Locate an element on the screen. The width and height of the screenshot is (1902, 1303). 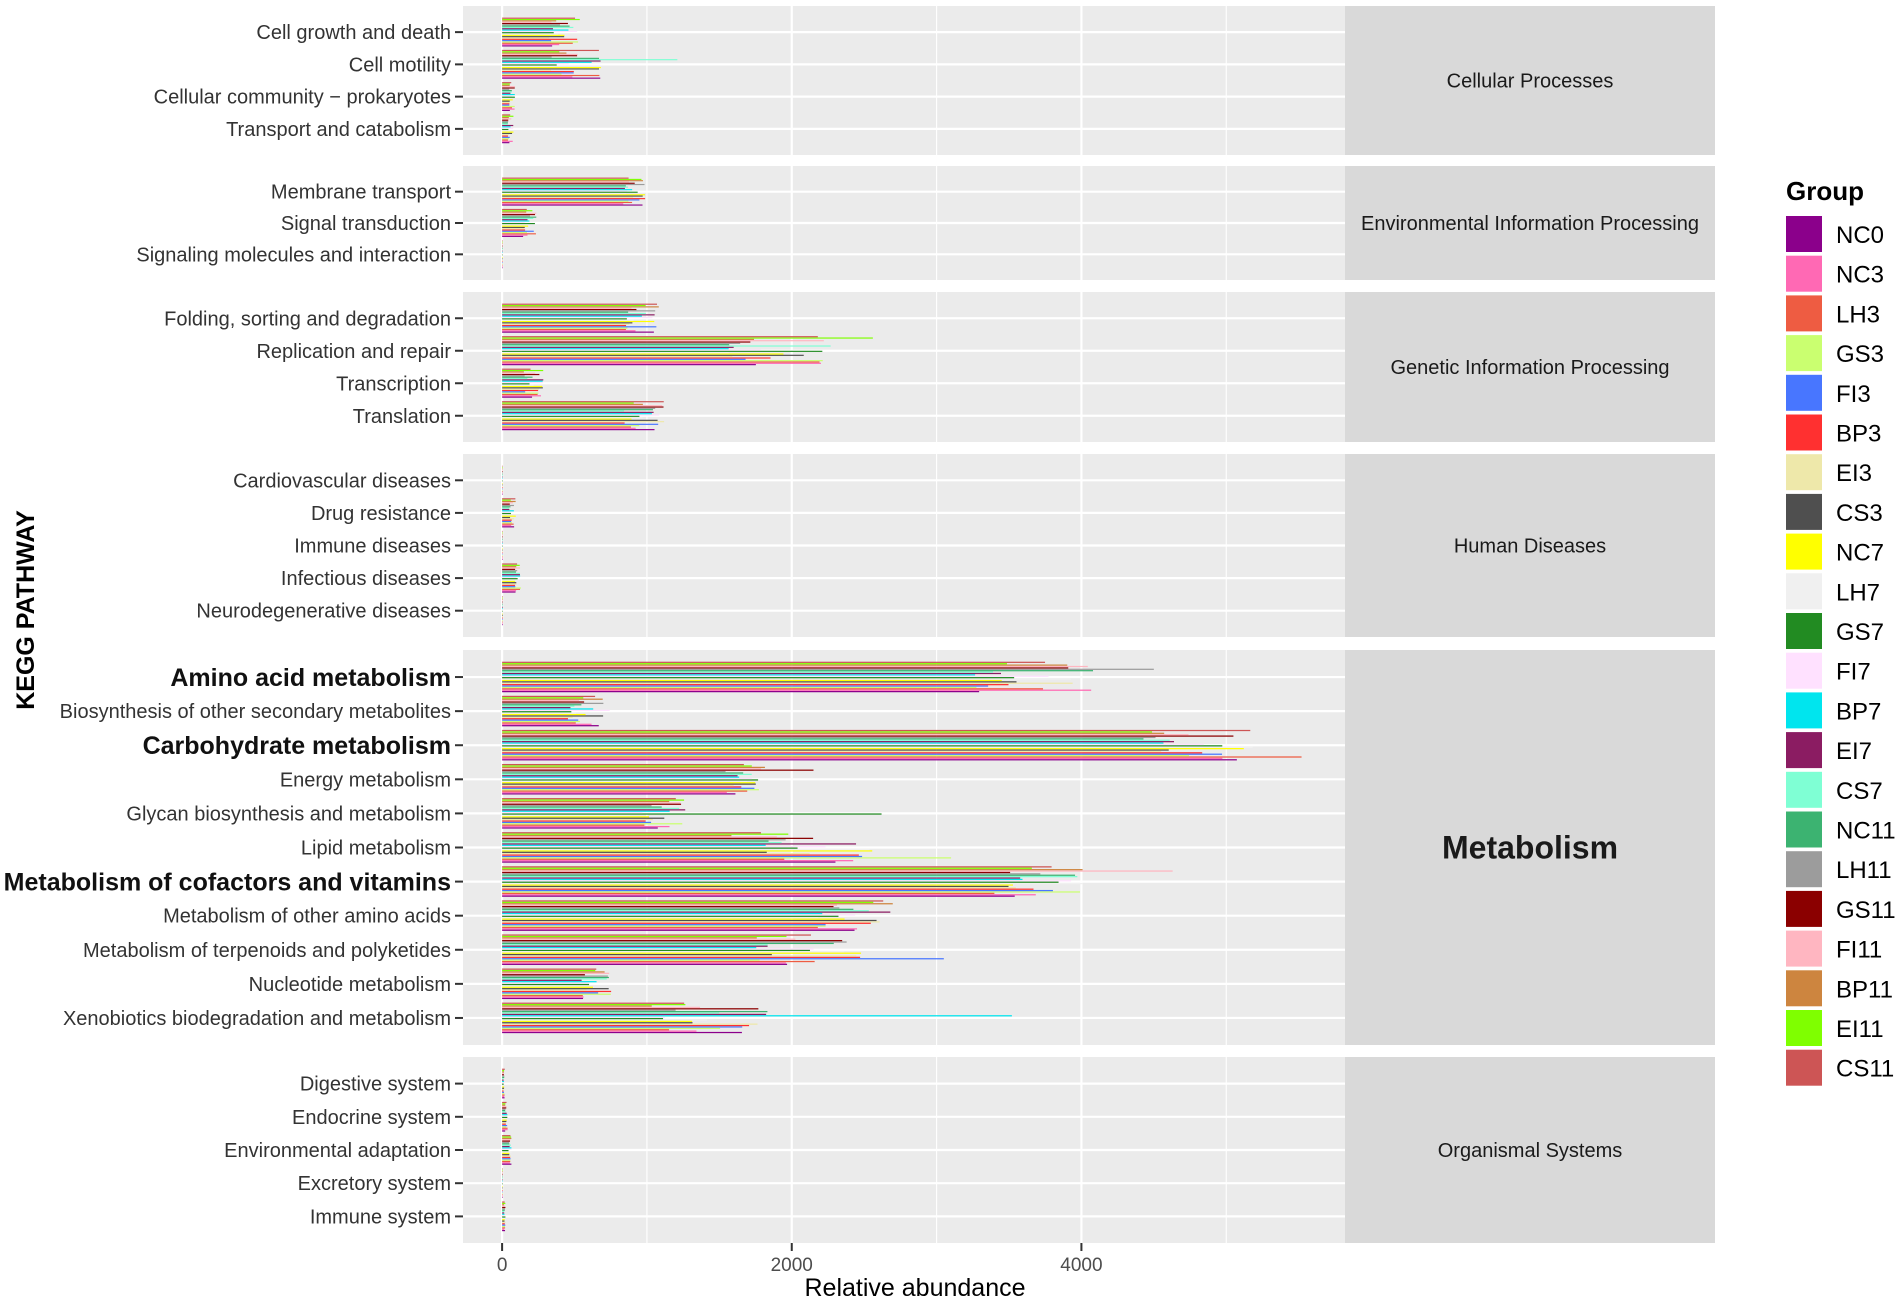
bar-lipid-metabolism-ei3 is located at coordinates (656, 854).